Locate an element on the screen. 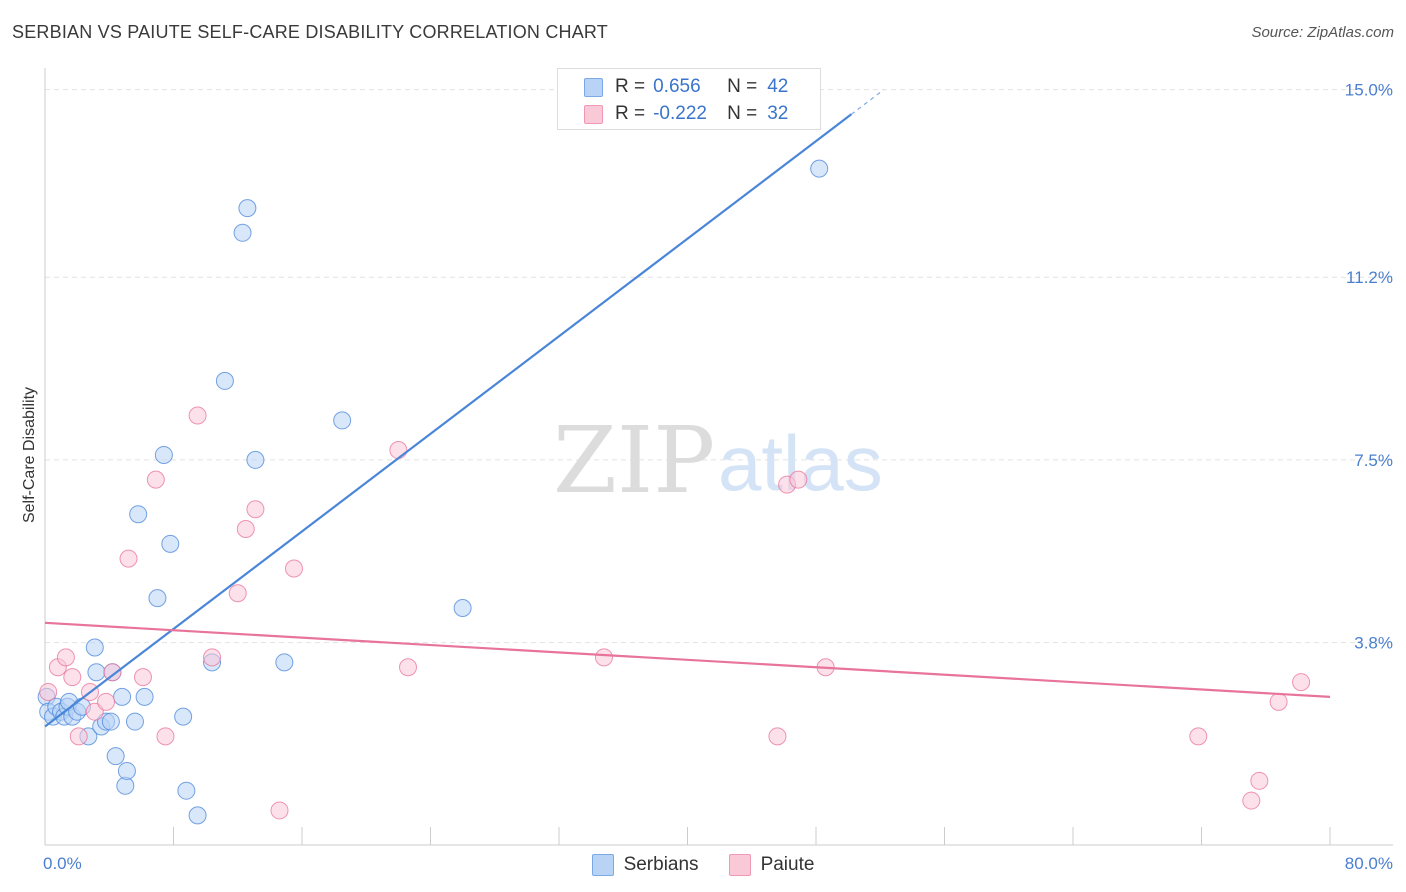  paiute-trend-line is located at coordinates (687, 659).